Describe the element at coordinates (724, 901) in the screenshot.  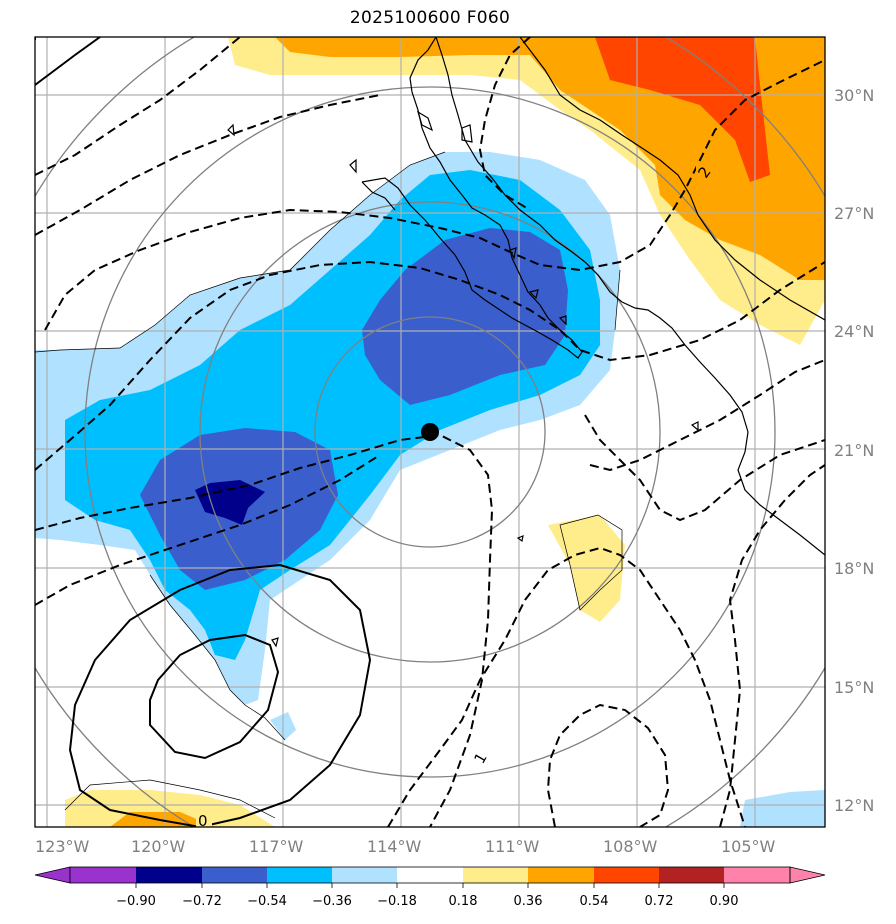
I see `colorbar-tick-10: 0.90` at that location.